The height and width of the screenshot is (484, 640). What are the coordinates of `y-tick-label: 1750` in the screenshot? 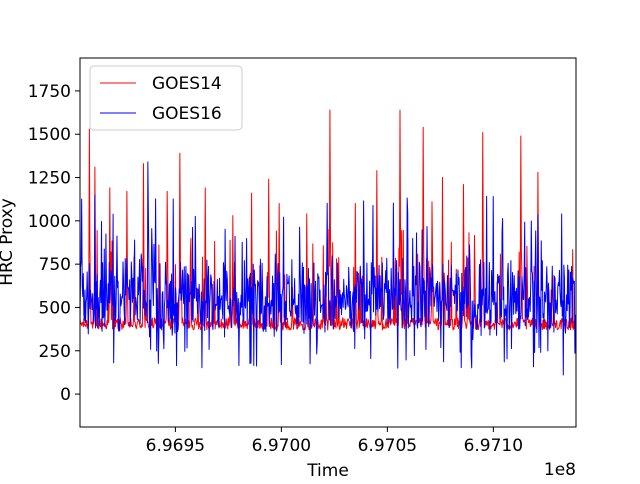 It's located at (49, 92).